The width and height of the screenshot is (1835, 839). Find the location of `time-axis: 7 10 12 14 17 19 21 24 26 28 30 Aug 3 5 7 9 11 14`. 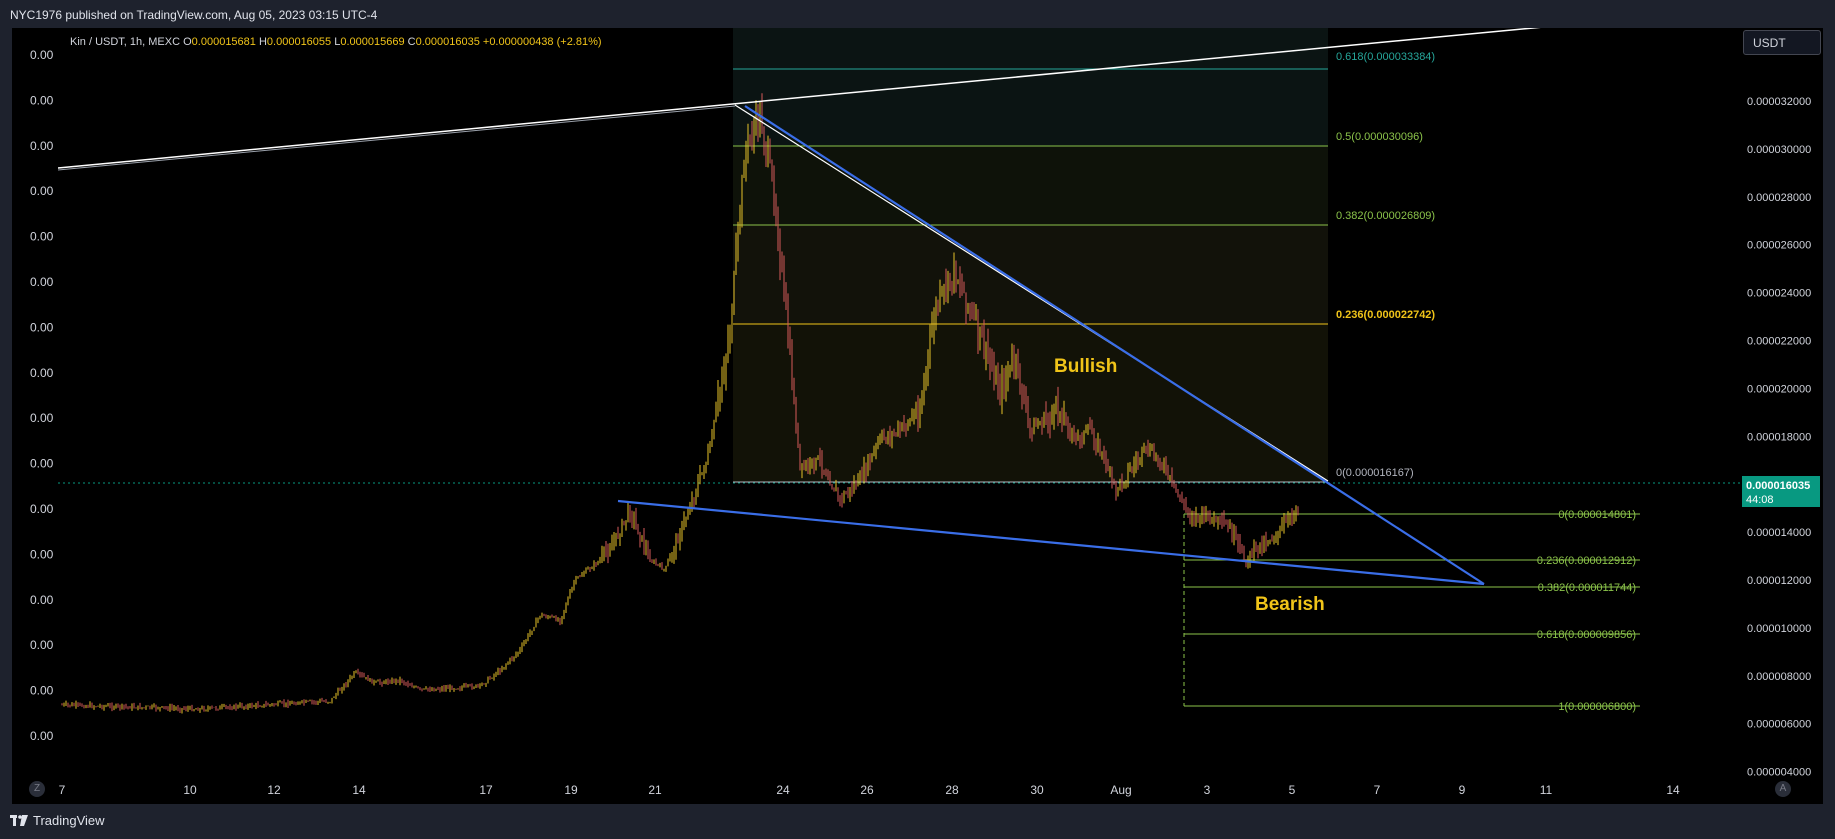

time-axis: 7 10 12 14 17 19 21 24 26 28 30 Aug 3 5 7 9 11 14 is located at coordinates (869, 790).